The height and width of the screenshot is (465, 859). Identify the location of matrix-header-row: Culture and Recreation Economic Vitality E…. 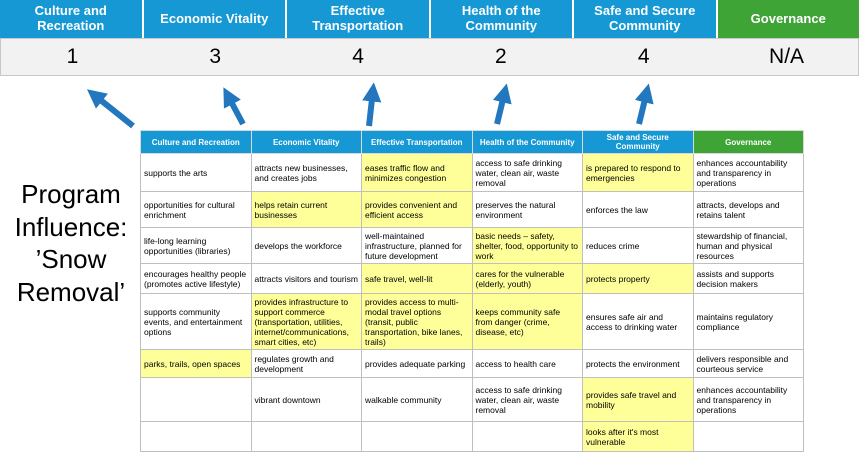
(472, 142).